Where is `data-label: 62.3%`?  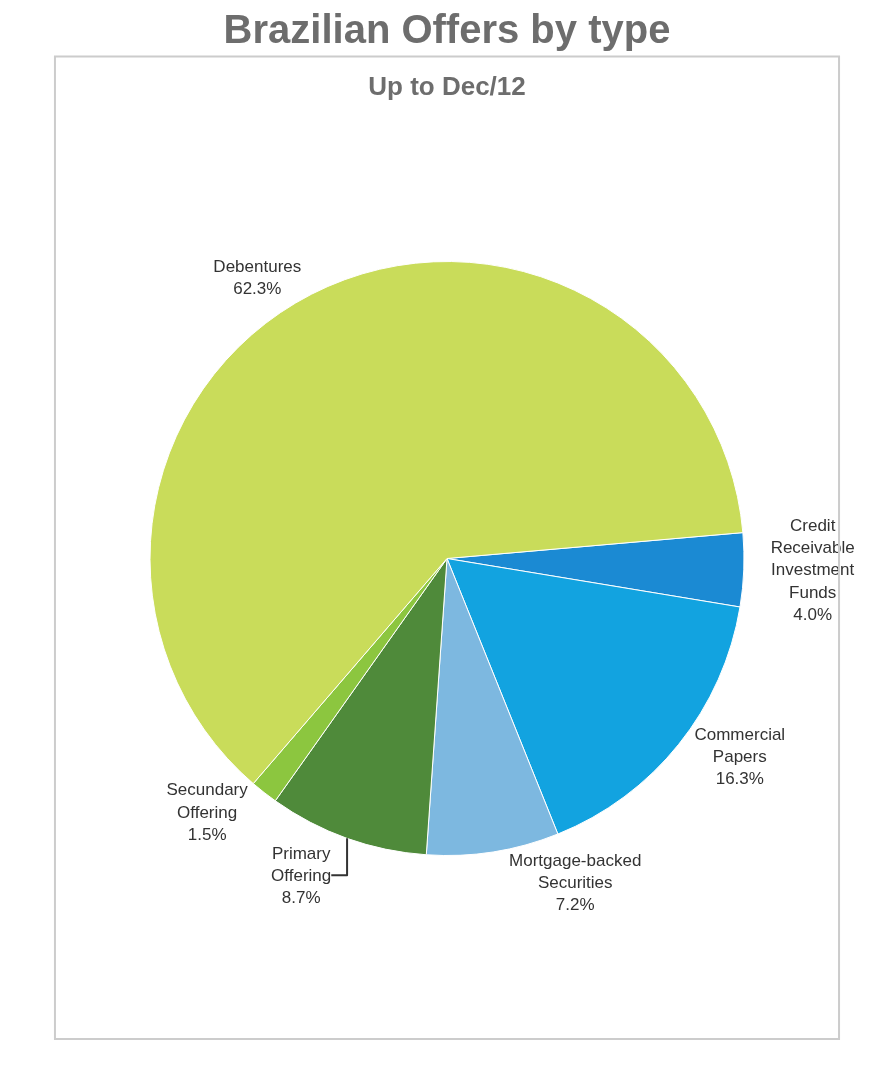 data-label: 62.3% is located at coordinates (257, 289).